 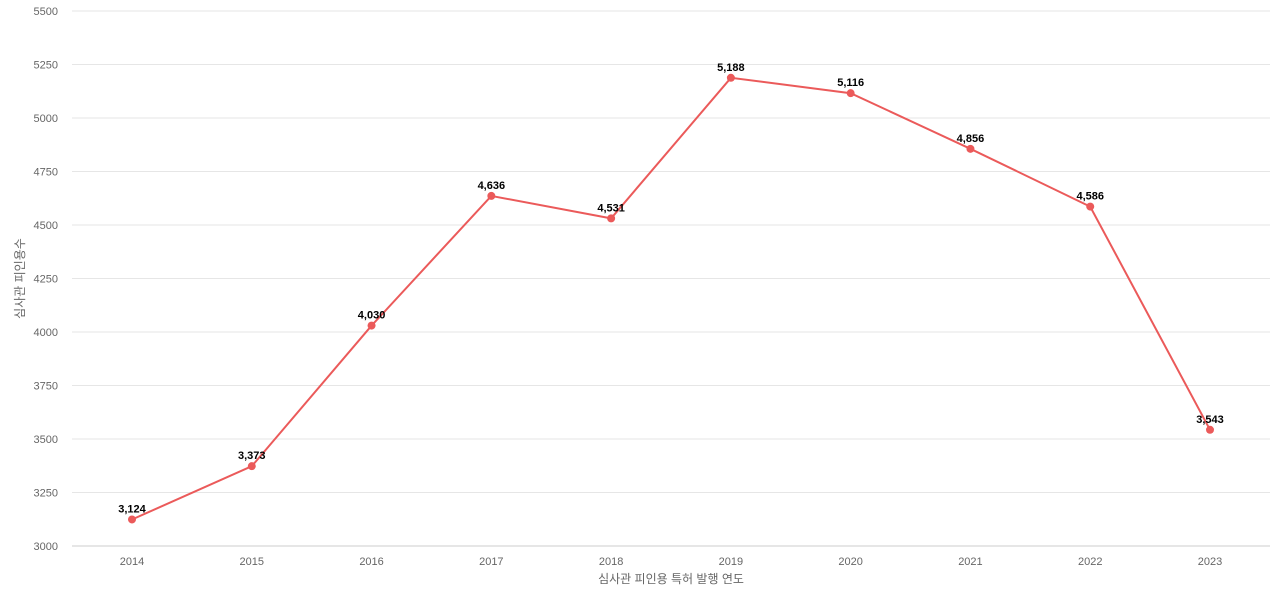 I want to click on data-label: 4,586, so click(x=1090, y=197).